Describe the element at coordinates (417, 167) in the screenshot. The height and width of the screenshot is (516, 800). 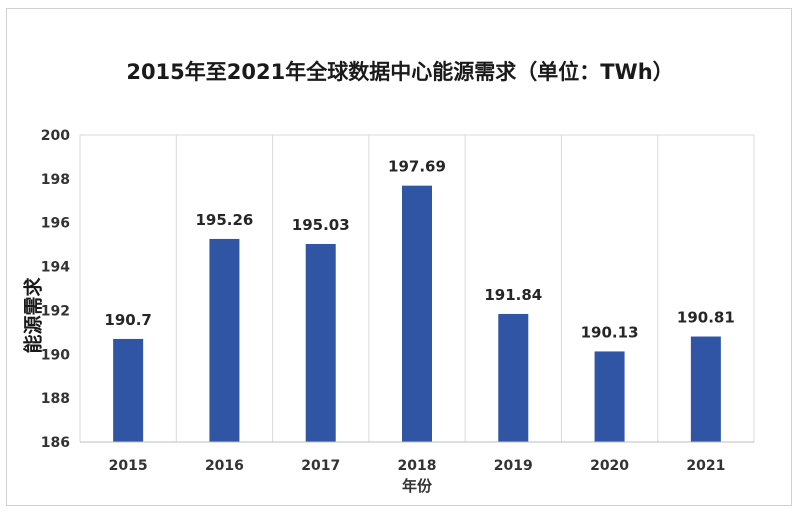
I see `data-label: 197.69` at that location.